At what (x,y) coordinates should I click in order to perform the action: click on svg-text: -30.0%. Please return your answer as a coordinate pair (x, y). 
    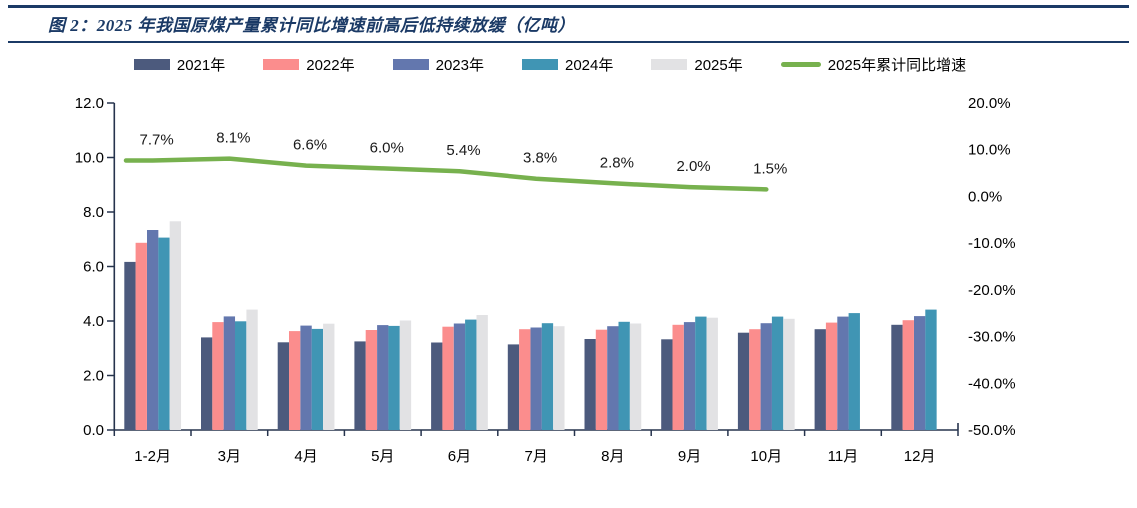
    Looking at the image, I should click on (992, 337).